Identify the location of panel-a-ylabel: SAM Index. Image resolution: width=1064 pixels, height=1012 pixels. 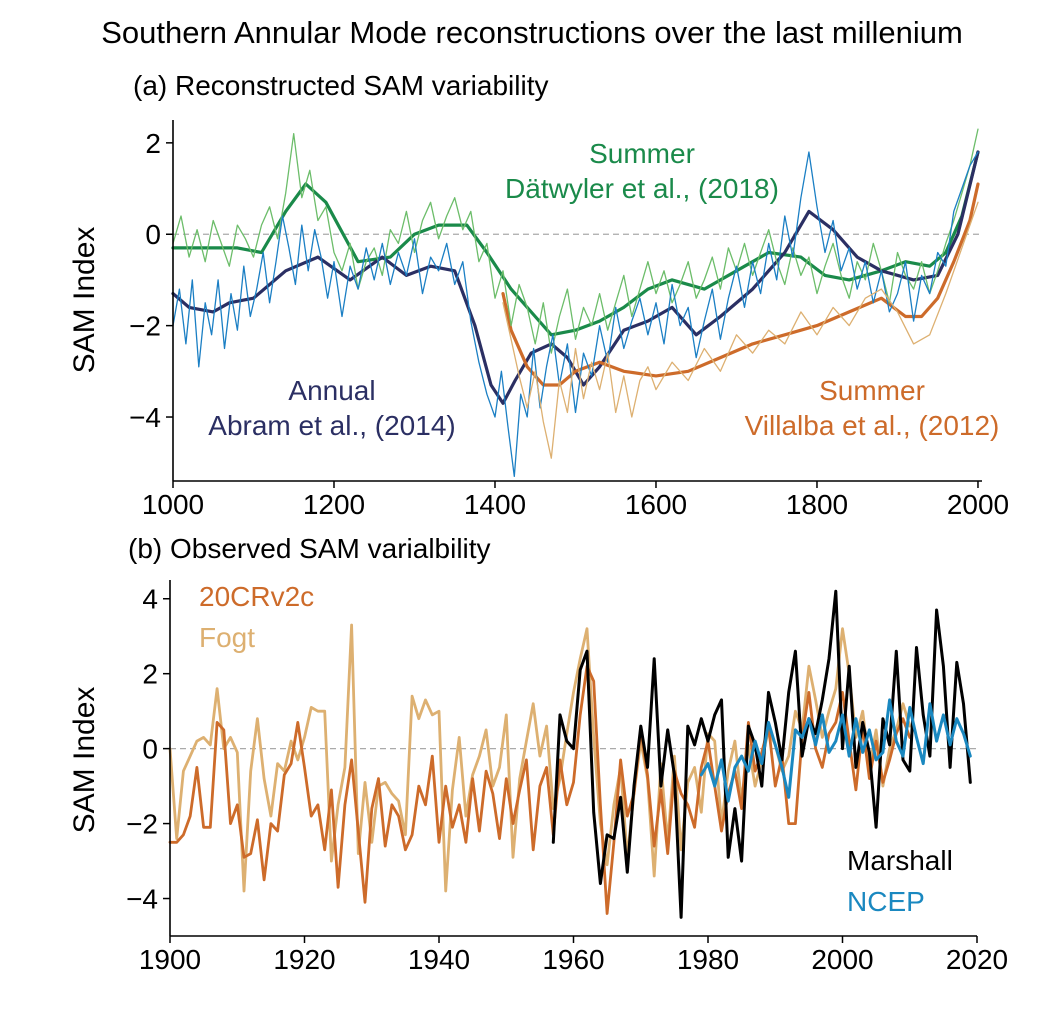
(84, 300).